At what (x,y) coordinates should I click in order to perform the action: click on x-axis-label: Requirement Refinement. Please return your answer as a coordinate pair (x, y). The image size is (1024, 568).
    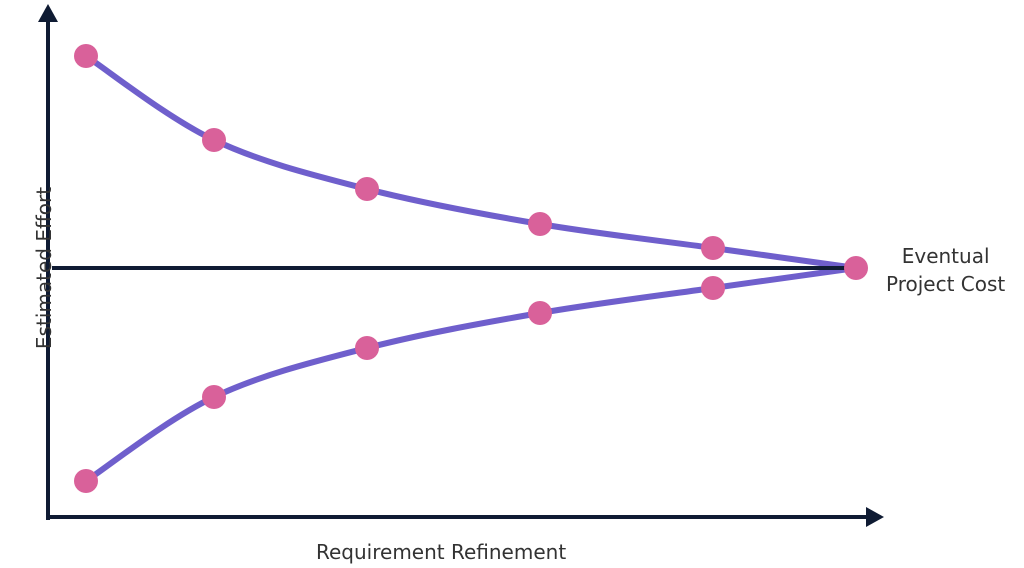
    Looking at the image, I should click on (441, 552).